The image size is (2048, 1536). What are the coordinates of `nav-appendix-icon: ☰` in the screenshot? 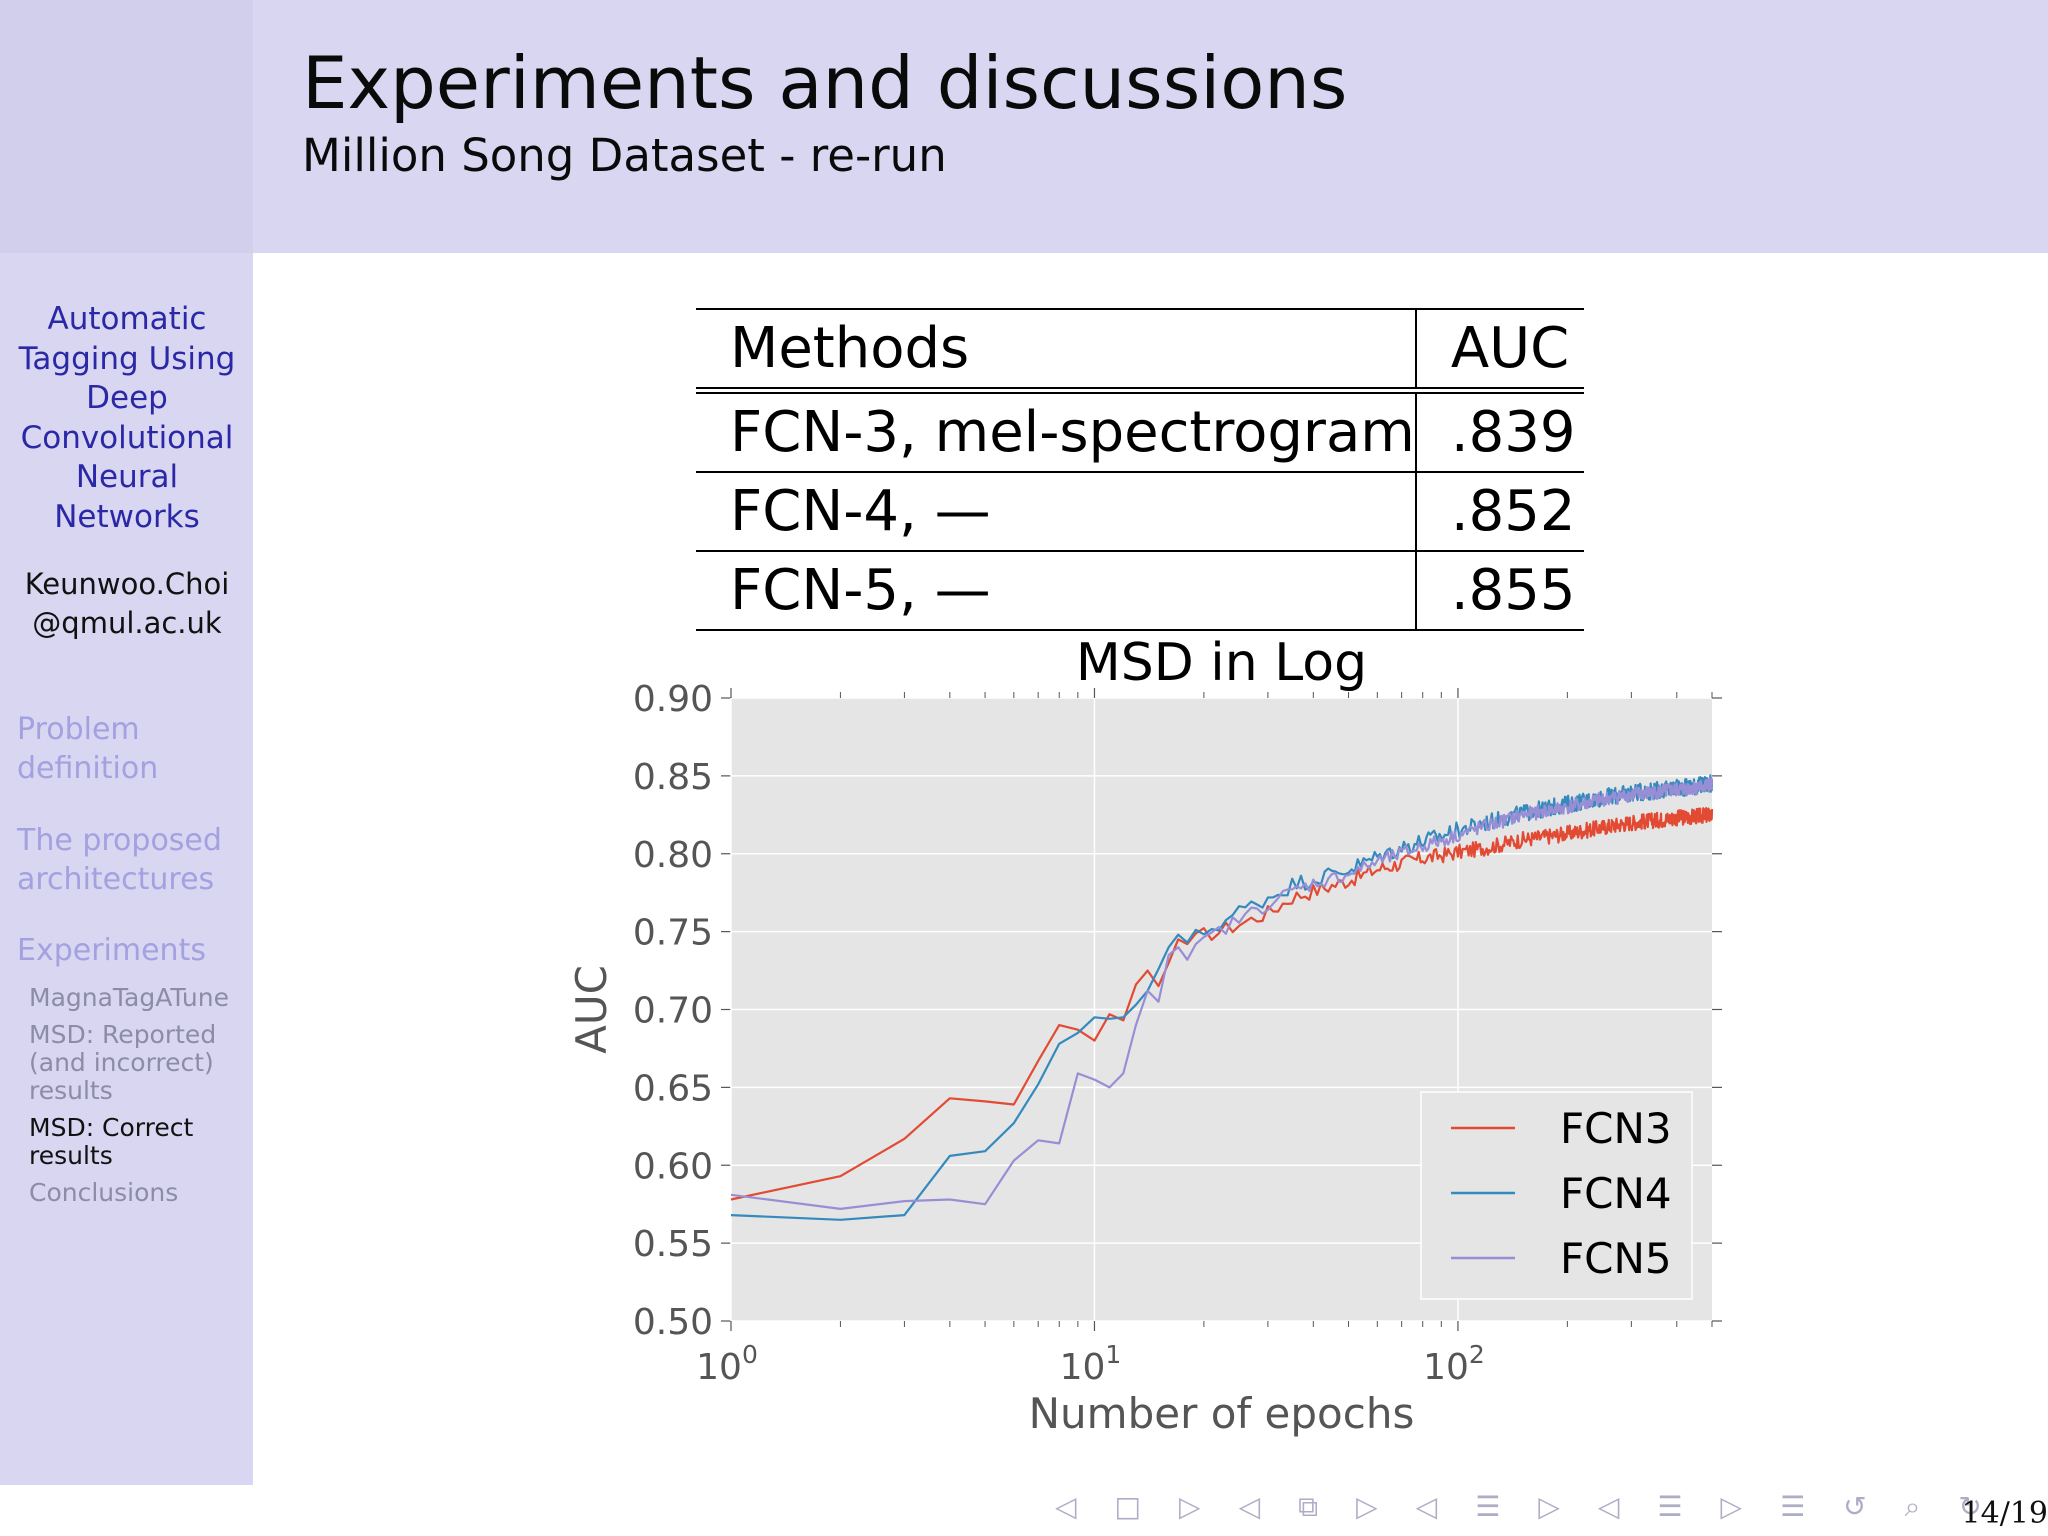 It's located at (1793, 1506).